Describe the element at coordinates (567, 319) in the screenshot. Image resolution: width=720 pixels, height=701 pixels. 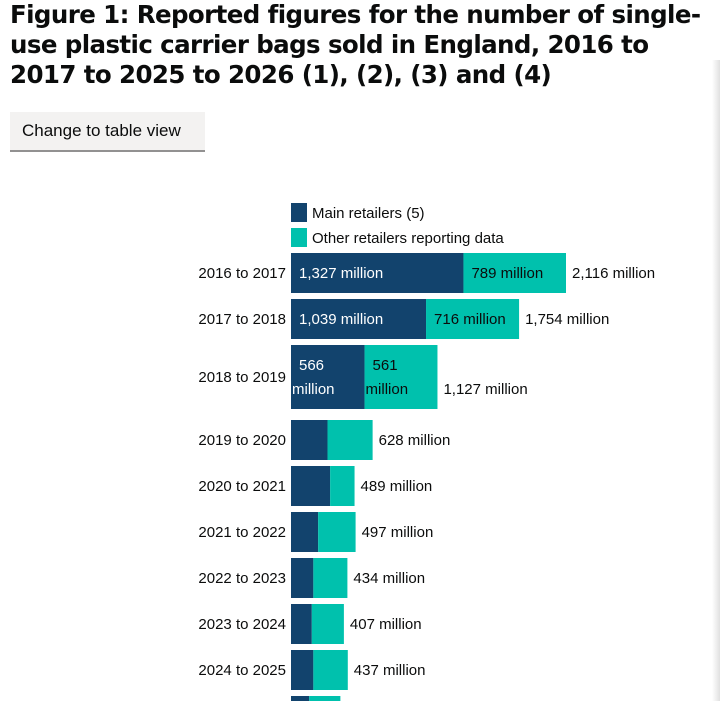
I see `total-label: 1,754 million` at that location.